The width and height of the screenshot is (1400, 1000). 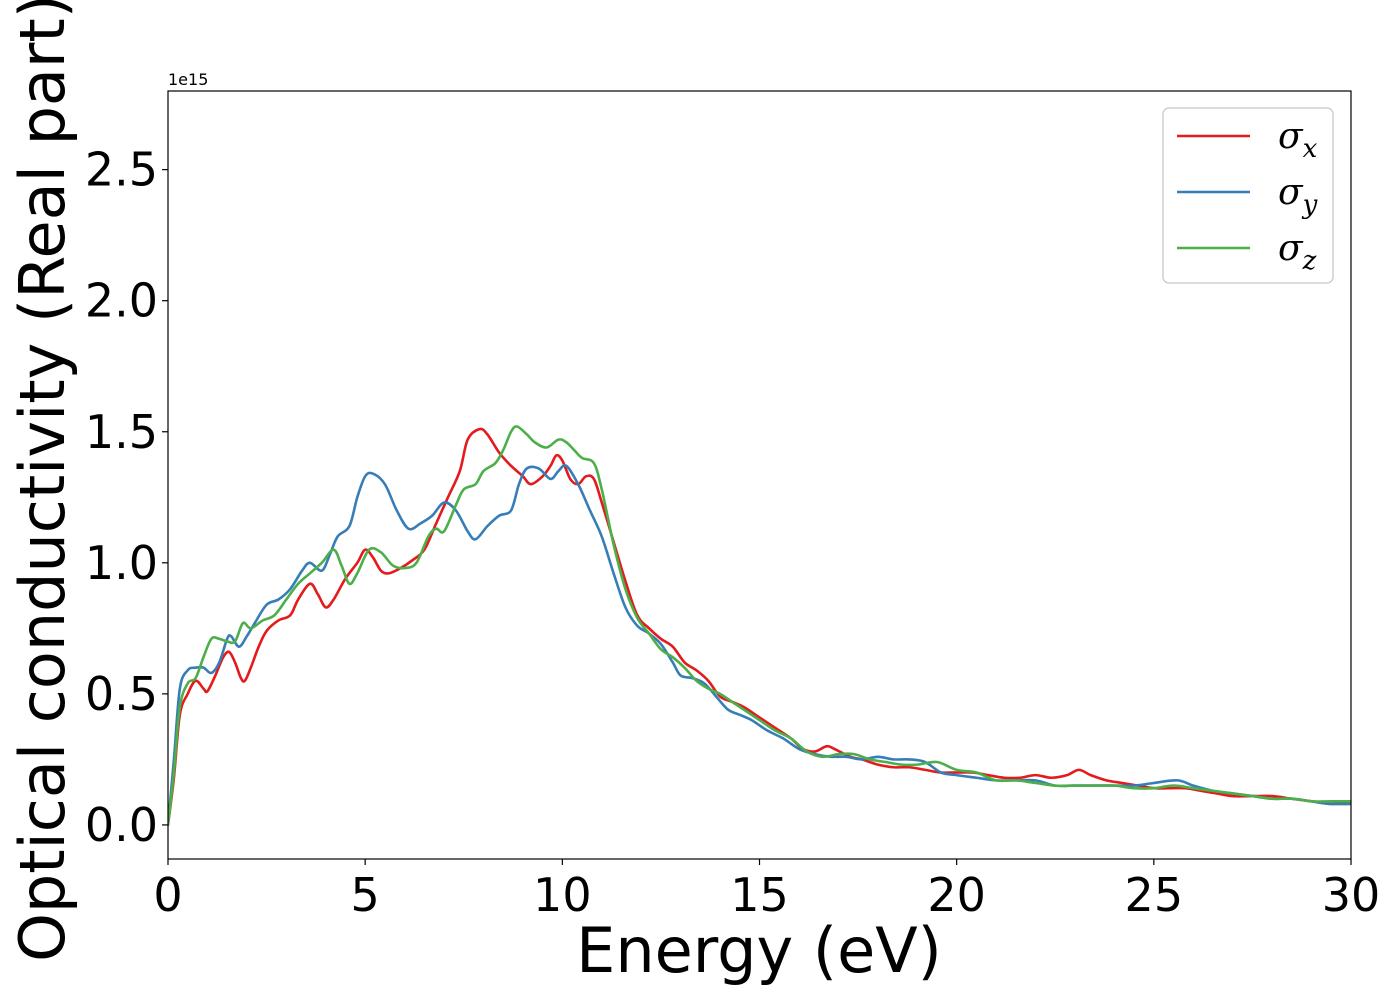 I want to click on y-tick-label-1: 0.5, so click(x=121, y=694).